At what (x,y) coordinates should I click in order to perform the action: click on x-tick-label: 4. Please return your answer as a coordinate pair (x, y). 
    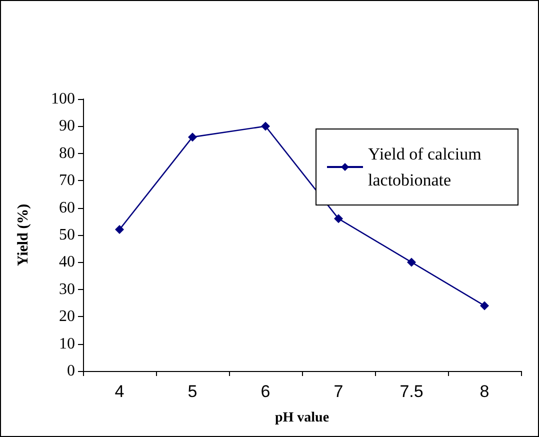
    Looking at the image, I should click on (119, 391).